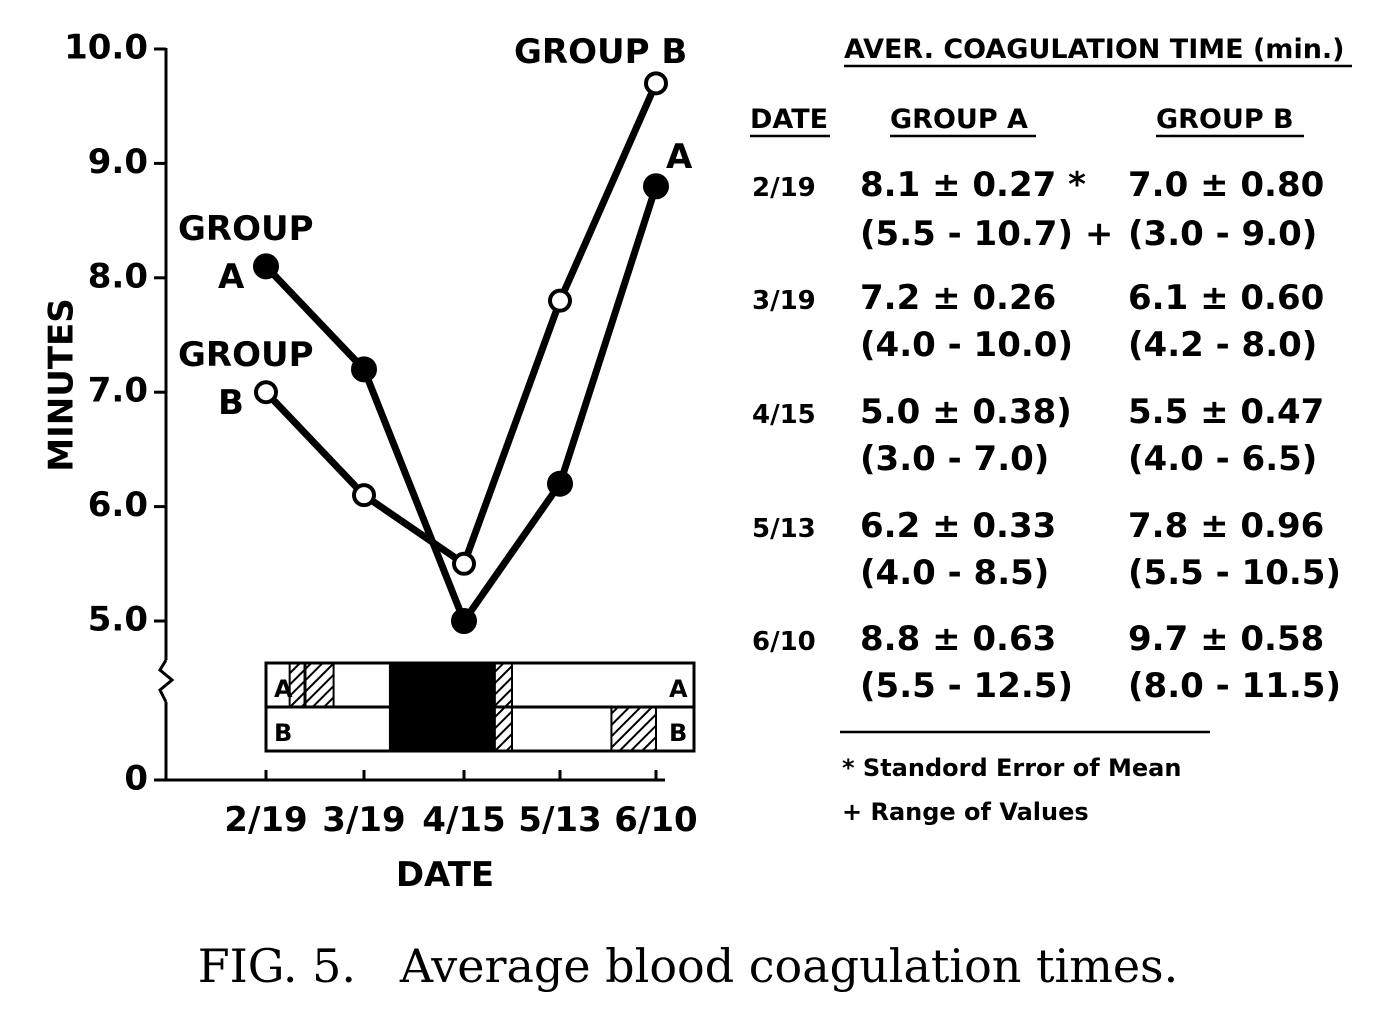 This screenshot has width=1376, height=1020. I want to click on x-tick-label: 5/13, so click(559, 820).